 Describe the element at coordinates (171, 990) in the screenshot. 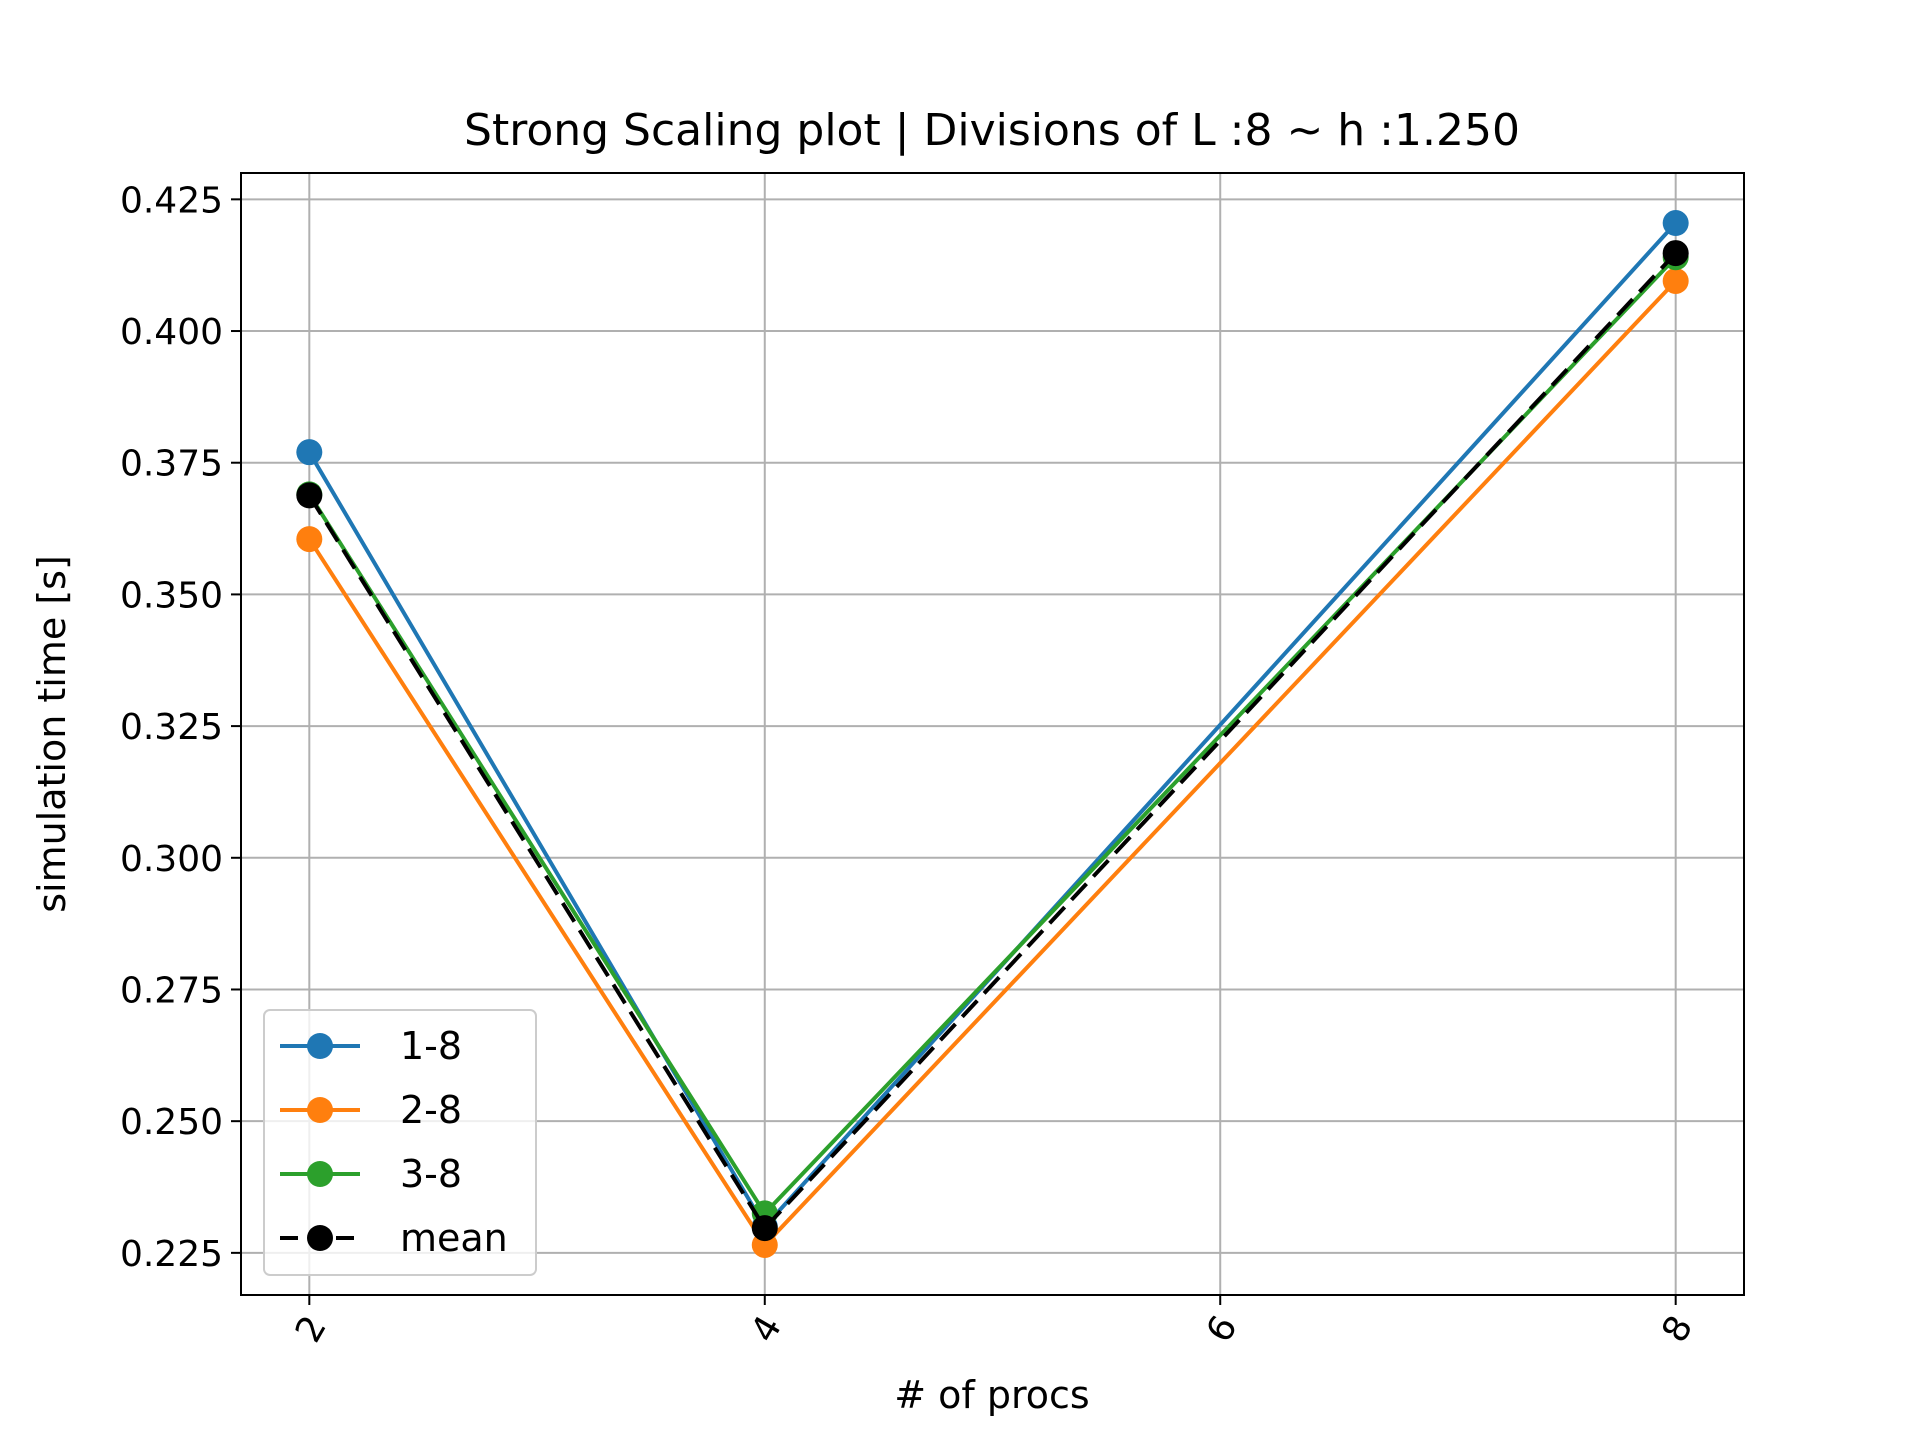

I see `y-tick-label: 0.275` at that location.